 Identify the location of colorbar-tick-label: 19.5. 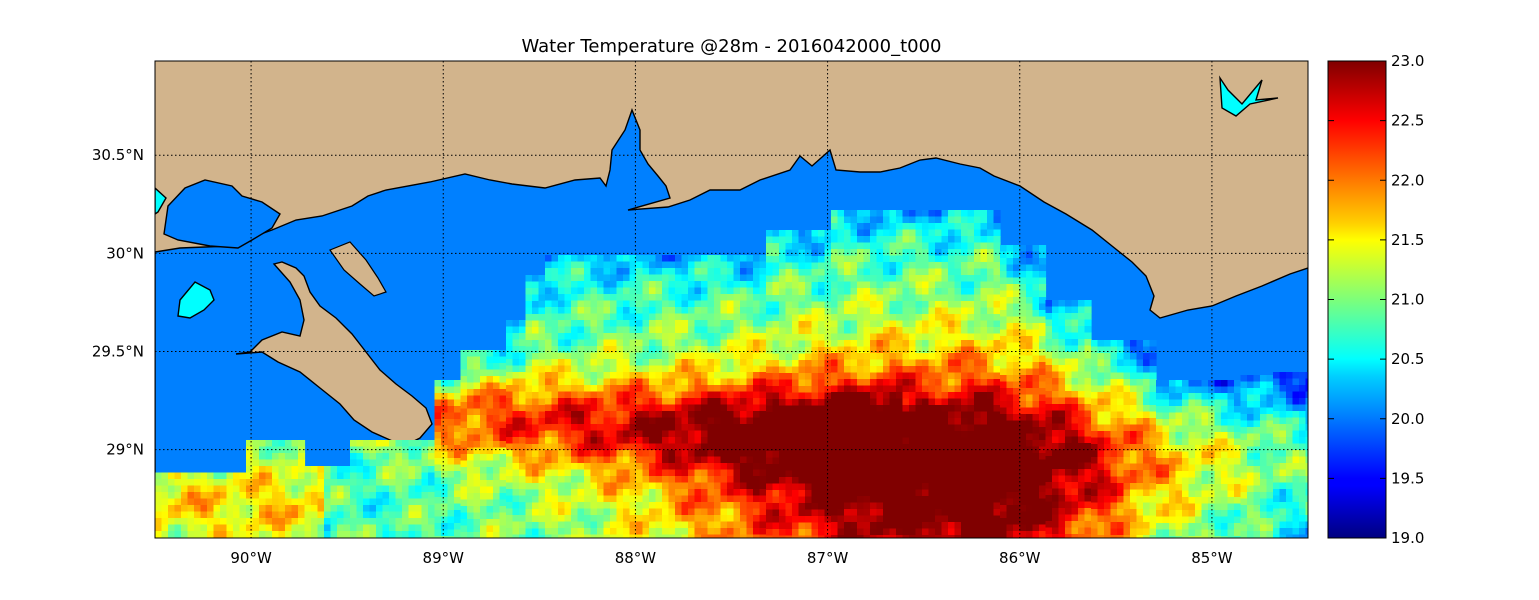
(1407, 478).